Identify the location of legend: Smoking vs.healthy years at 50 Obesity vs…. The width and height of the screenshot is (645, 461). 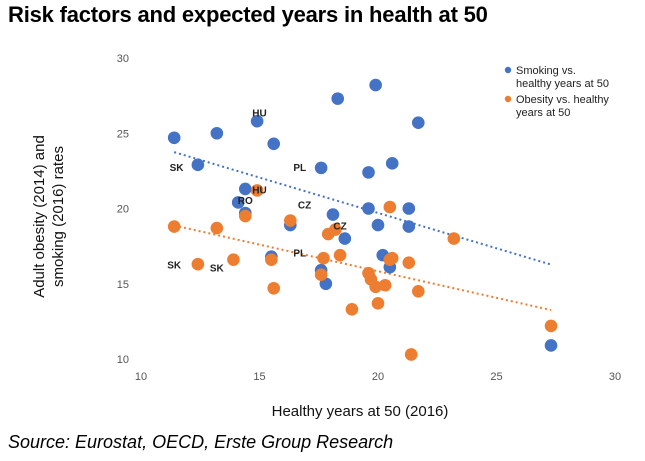
(556, 92).